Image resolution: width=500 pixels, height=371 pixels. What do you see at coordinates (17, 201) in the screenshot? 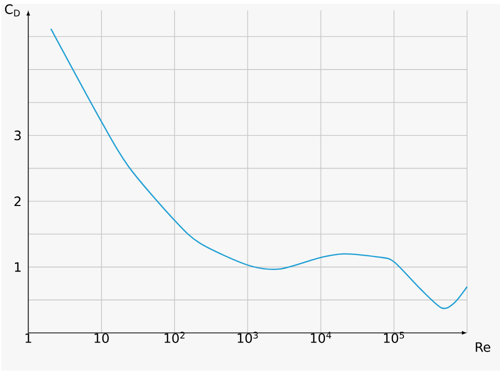
I see `y-tick-label: 2` at bounding box center [17, 201].